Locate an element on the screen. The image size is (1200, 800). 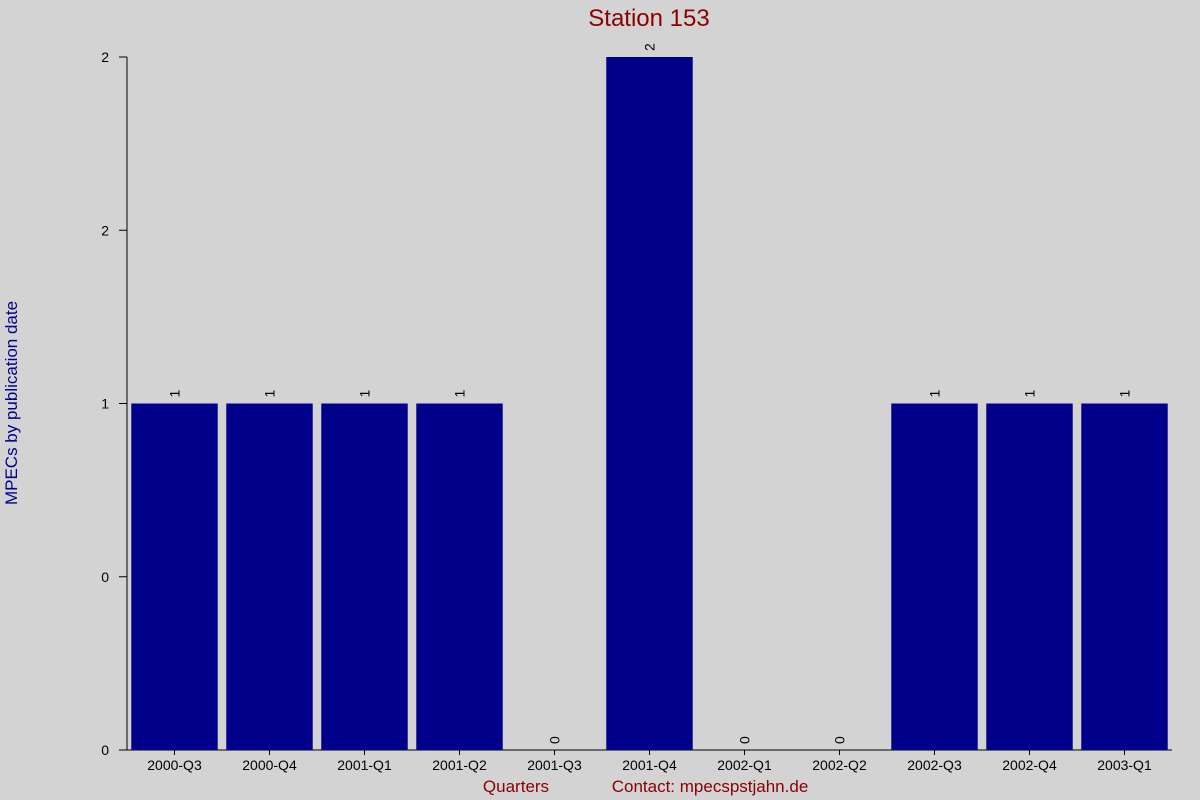
x-tick-label: 2002-Q3 is located at coordinates (934, 765).